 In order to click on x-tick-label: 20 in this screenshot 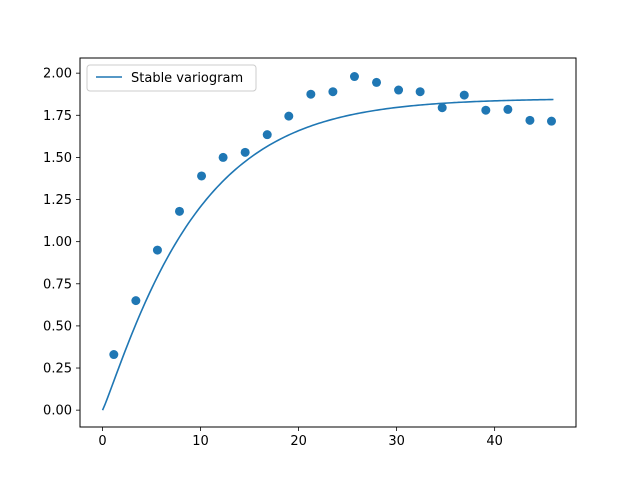, I will do `click(298, 441)`.